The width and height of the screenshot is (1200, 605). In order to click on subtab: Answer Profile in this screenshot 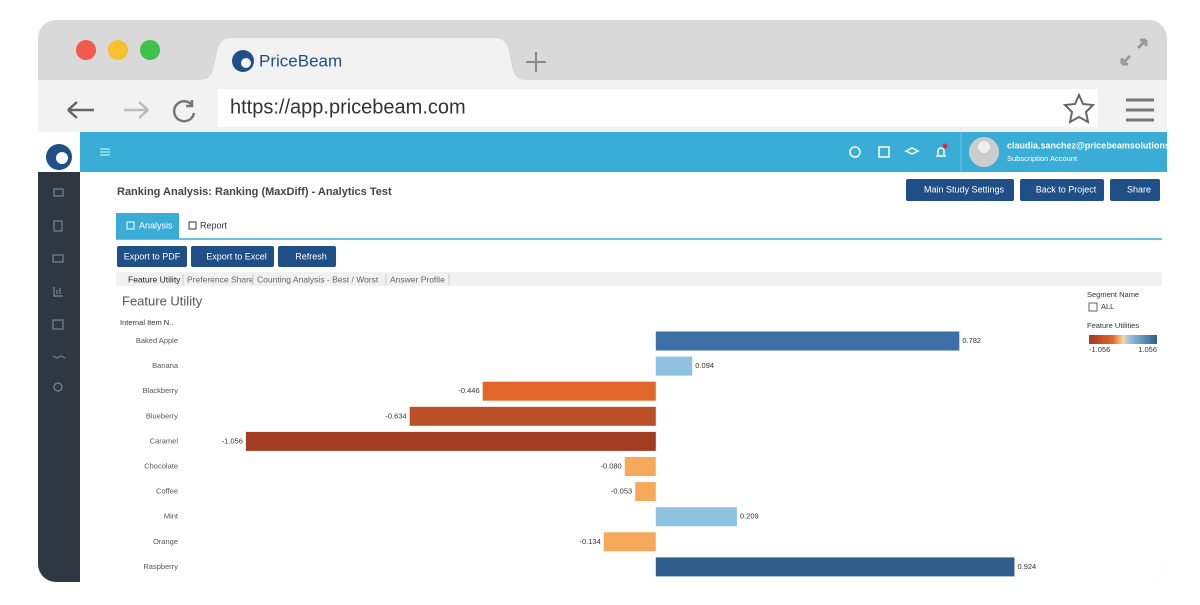, I will do `click(417, 279)`.